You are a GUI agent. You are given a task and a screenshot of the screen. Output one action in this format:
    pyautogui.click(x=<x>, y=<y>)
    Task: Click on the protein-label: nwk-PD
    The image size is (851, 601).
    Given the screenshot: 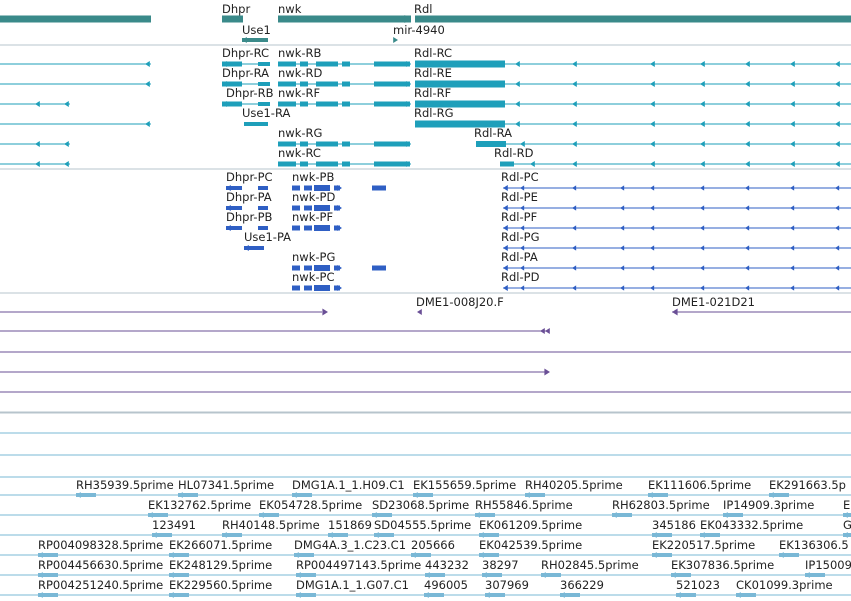 What is the action you would take?
    pyautogui.click(x=314, y=197)
    